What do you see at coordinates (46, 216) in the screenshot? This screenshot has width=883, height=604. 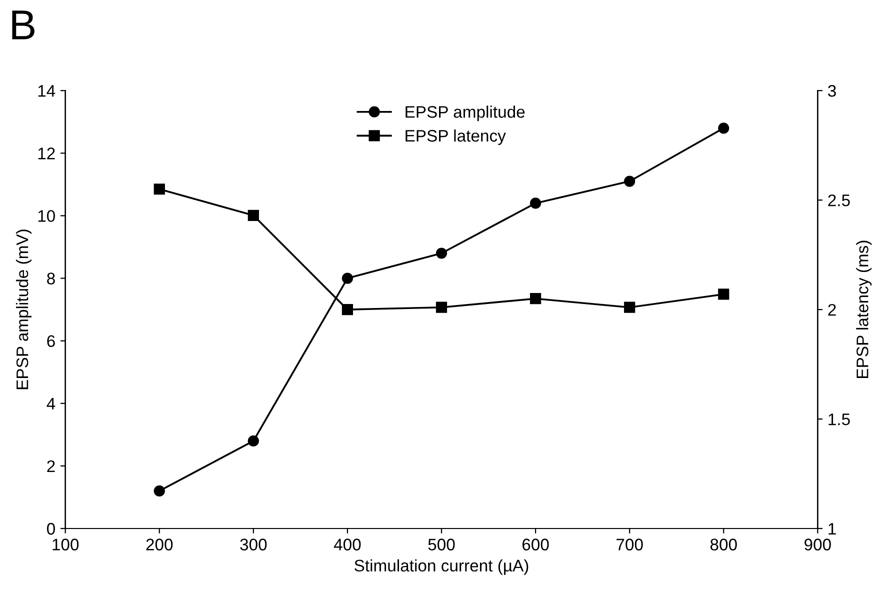 I see `y-tick-label: 10` at bounding box center [46, 216].